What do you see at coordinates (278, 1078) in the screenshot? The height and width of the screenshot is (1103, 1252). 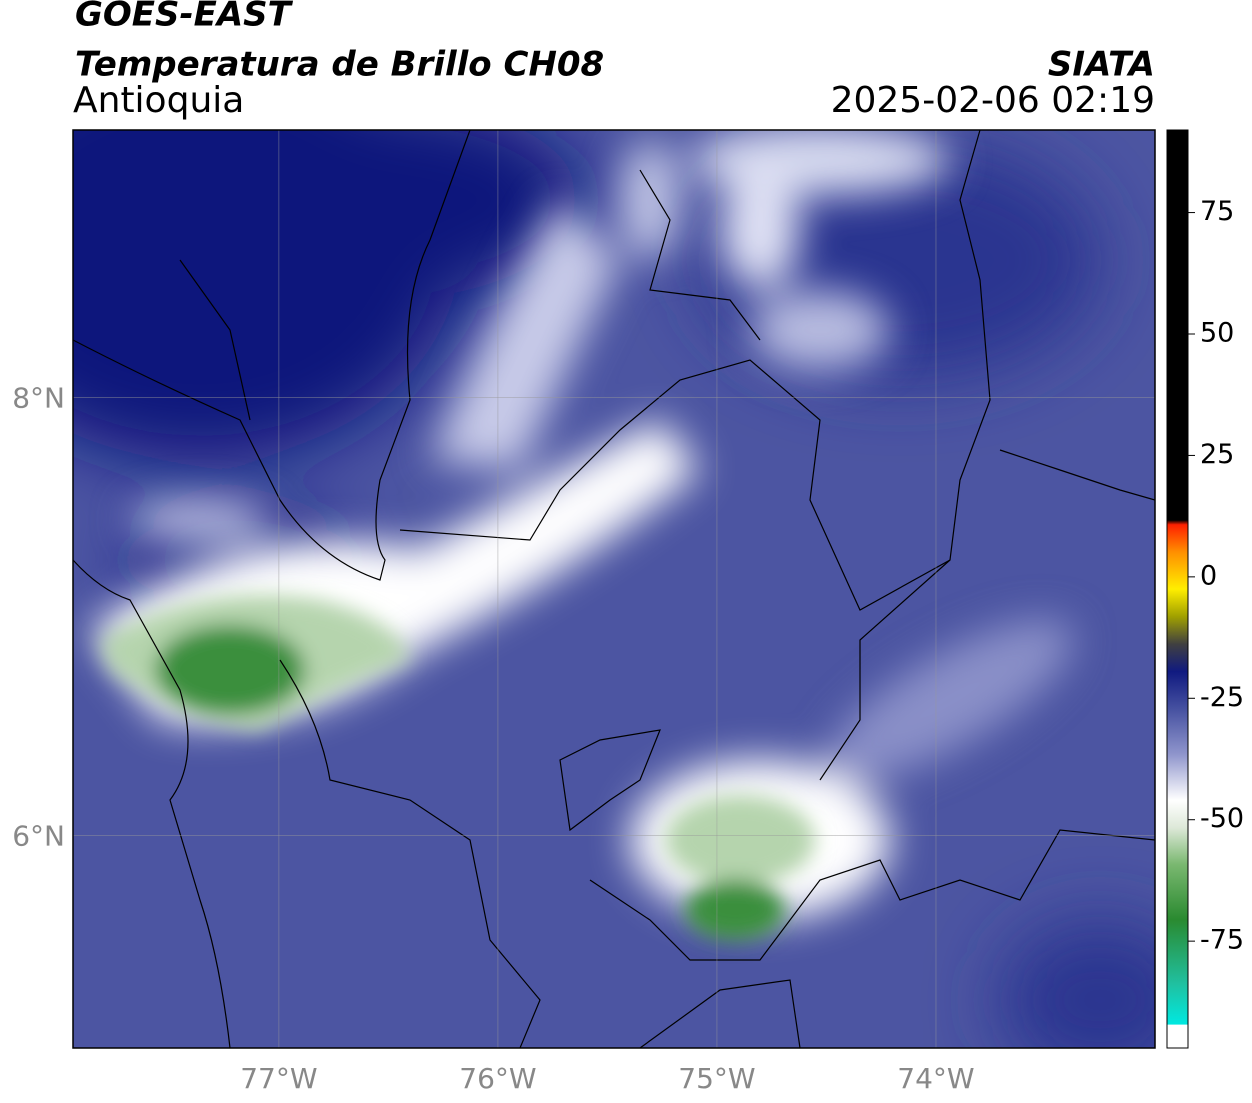 I see `lon-tick-label: 77°W` at bounding box center [278, 1078].